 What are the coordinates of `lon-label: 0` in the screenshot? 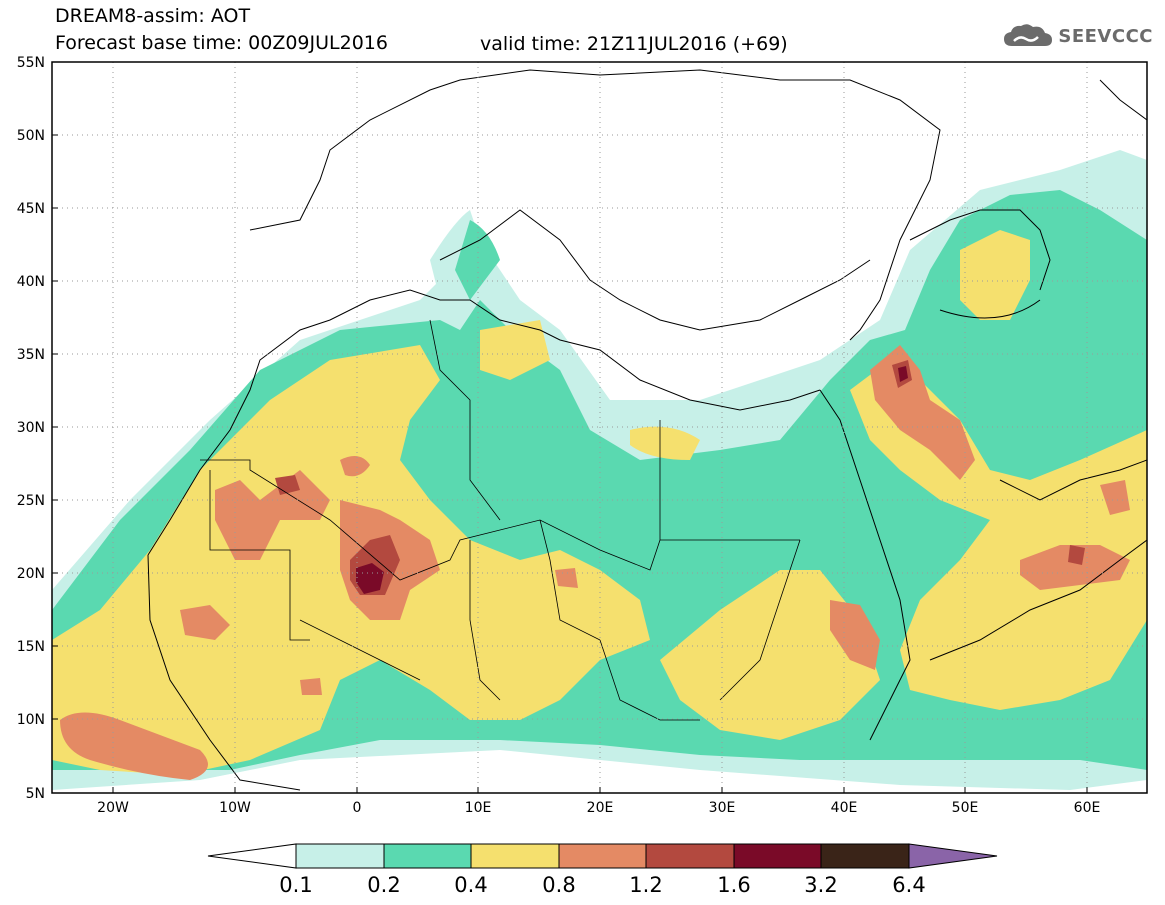 It's located at (357, 808).